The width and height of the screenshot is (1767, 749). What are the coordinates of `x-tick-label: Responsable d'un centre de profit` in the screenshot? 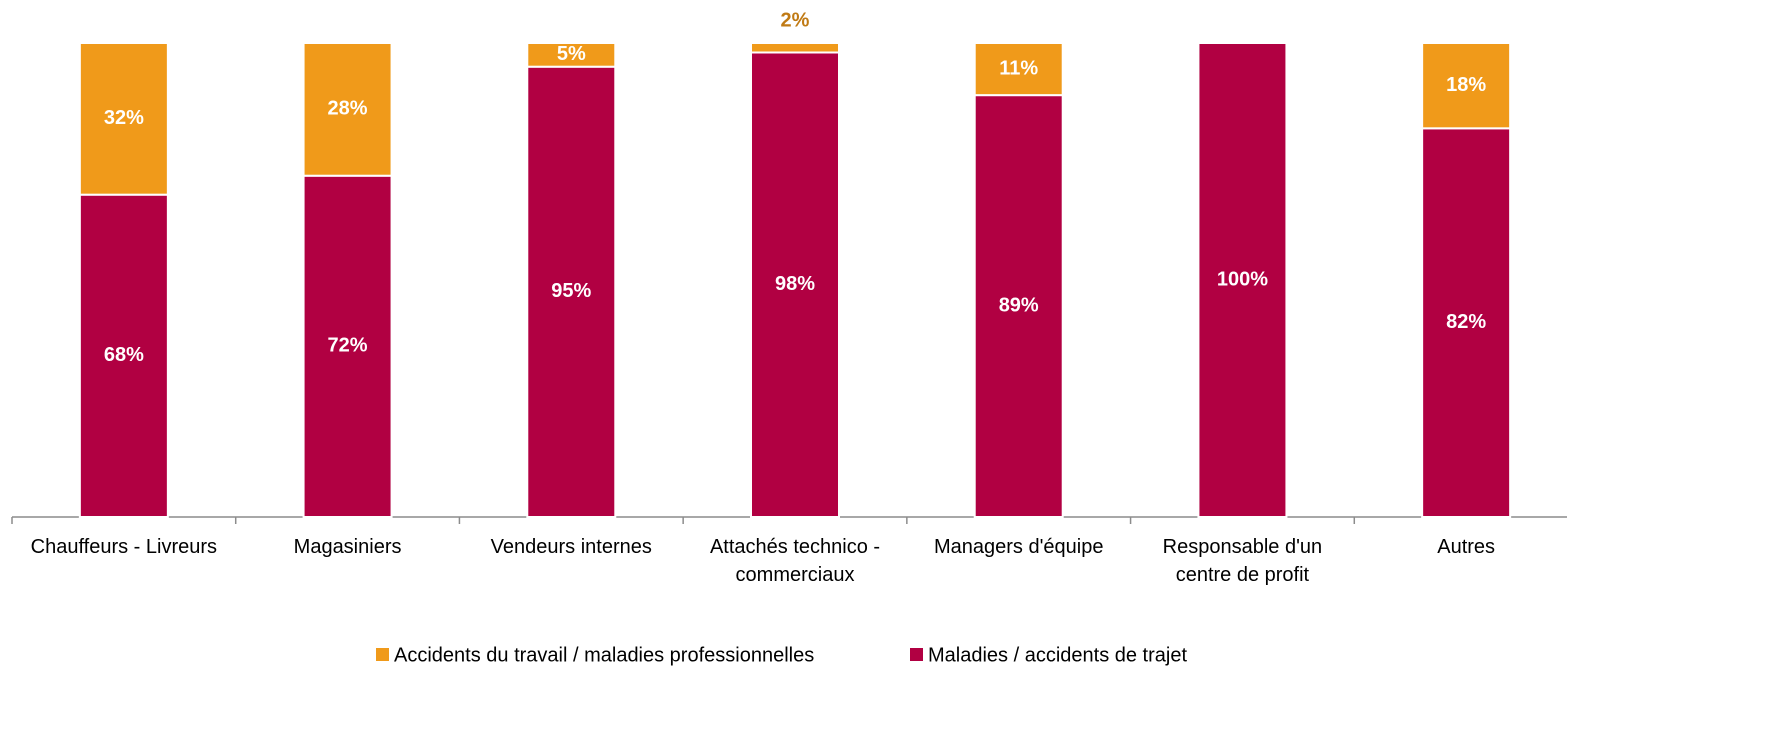 It's located at (1243, 561).